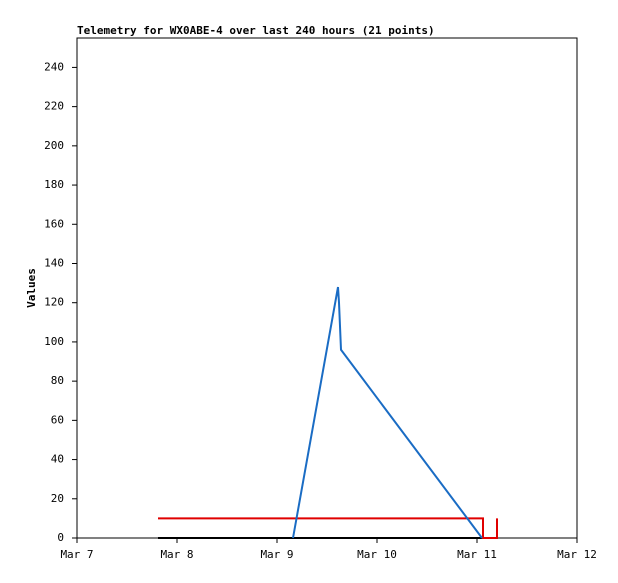  What do you see at coordinates (54, 341) in the screenshot?
I see `y-tick-label: 100` at bounding box center [54, 341].